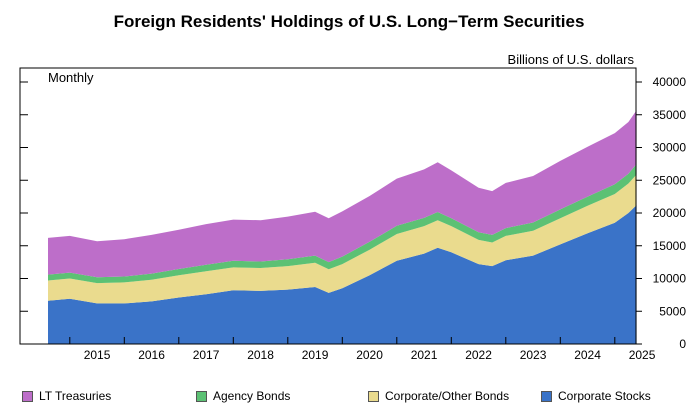  I want to click on legend-item-corporate-stocks: Corporate Stocks, so click(596, 396).